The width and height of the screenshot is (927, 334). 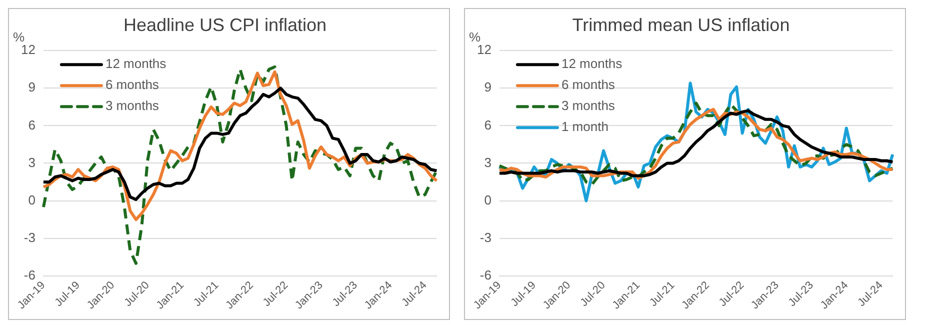 I want to click on chart-title: Headline US CPI inflation, so click(x=225, y=24).